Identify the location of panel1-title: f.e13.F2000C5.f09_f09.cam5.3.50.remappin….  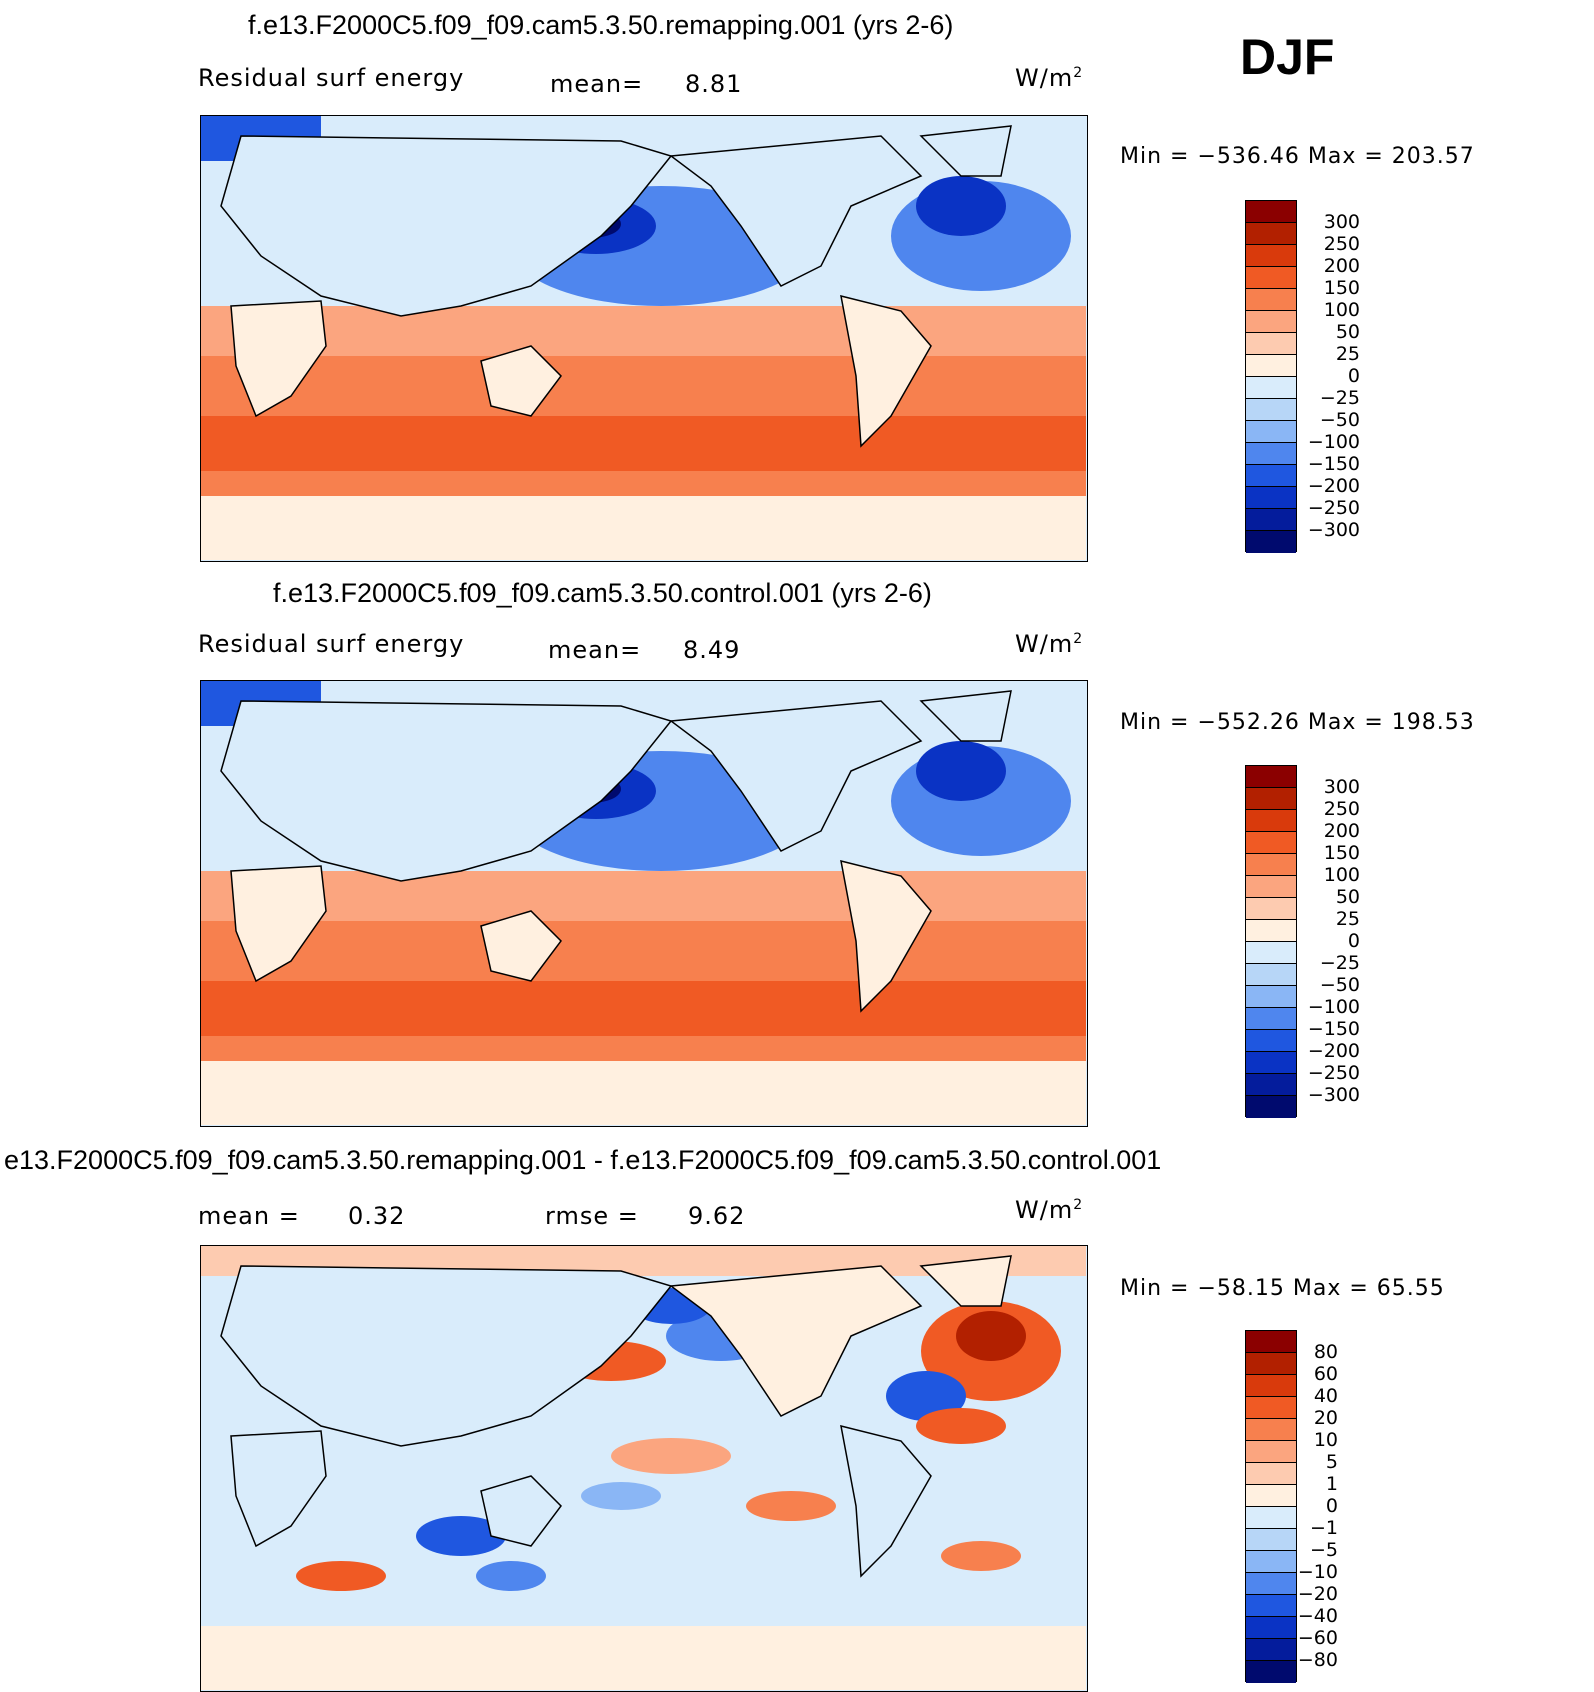
(601, 25).